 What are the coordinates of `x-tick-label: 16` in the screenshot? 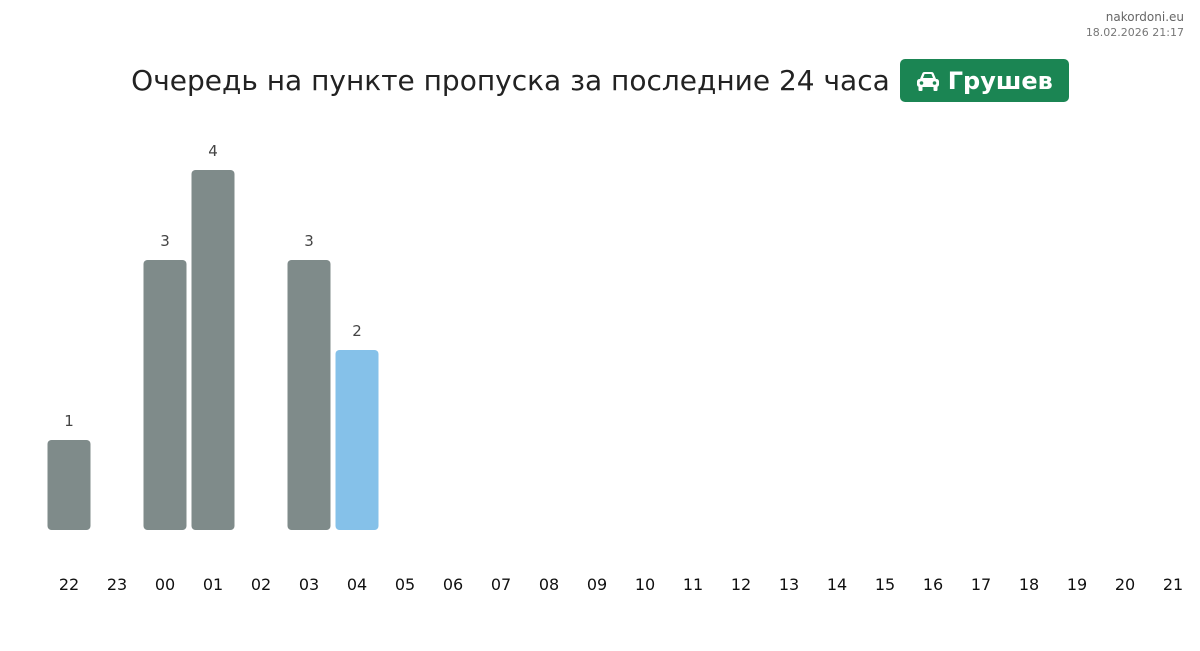 It's located at (933, 584).